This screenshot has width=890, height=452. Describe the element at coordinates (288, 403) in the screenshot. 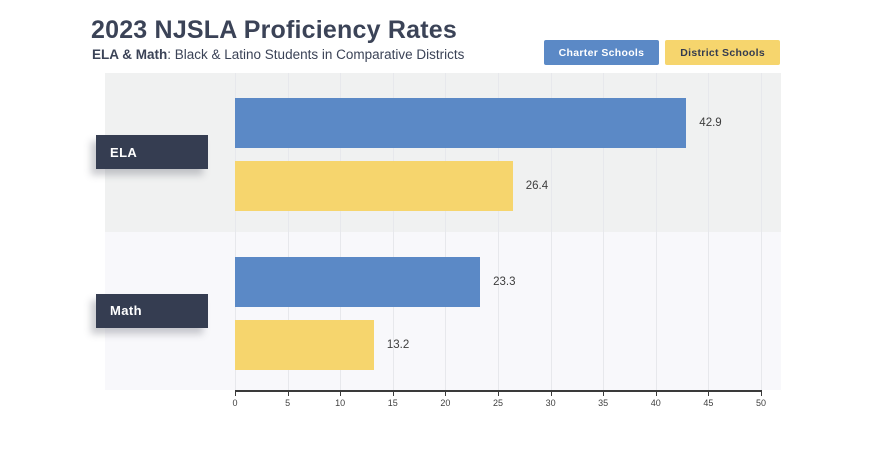

I see `x-axis-tick-label-5: 5` at that location.